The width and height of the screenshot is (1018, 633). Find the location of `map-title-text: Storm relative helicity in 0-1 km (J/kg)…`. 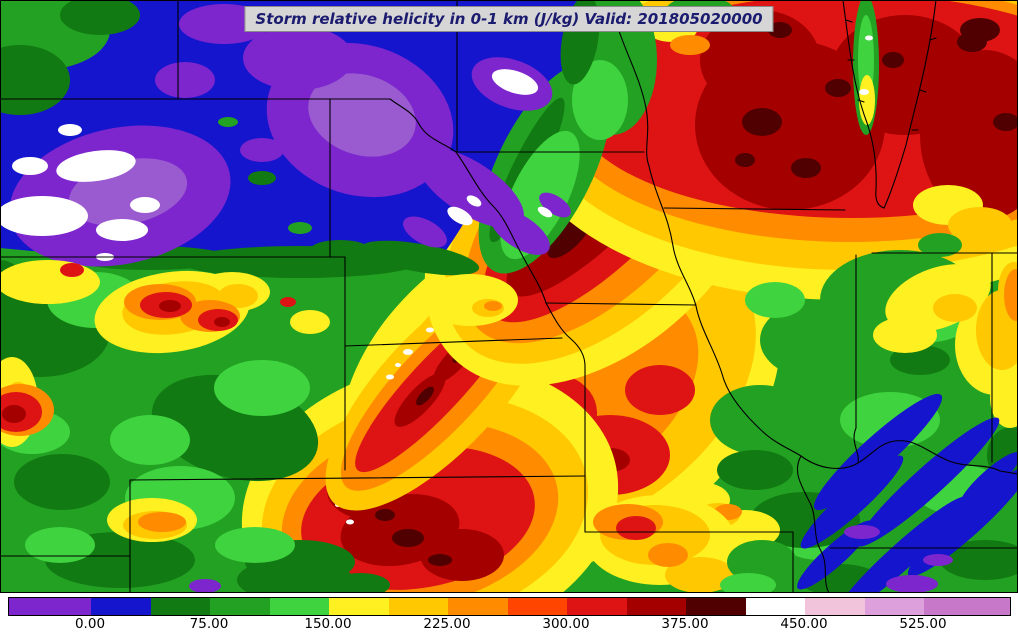

map-title-text: Storm relative helicity in 0-1 km (J/kg)… is located at coordinates (509, 19).